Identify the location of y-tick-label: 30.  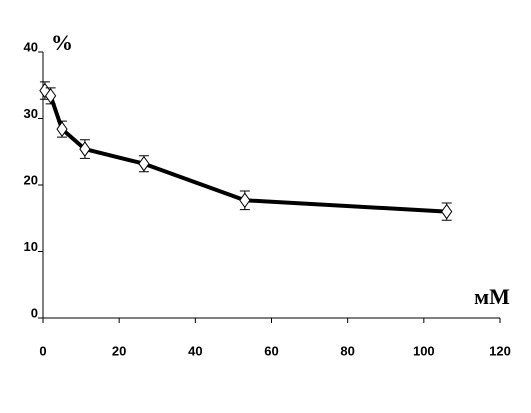
(31, 113).